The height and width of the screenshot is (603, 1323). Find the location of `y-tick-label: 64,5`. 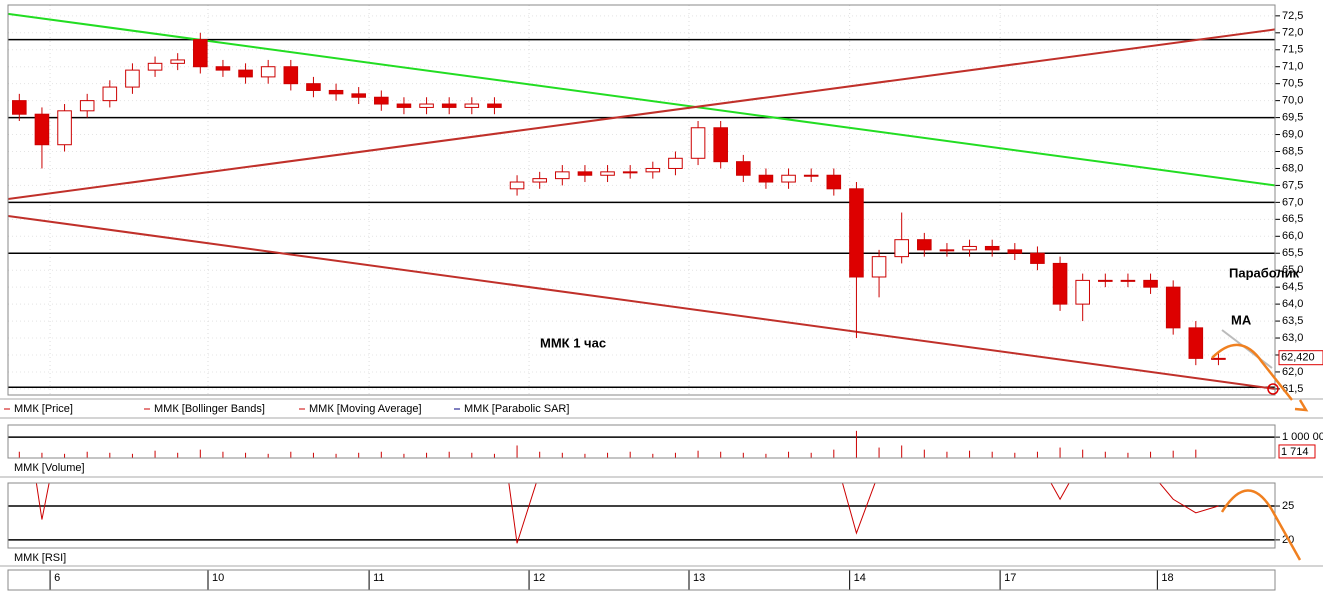

y-tick-label: 64,5 is located at coordinates (1292, 287).